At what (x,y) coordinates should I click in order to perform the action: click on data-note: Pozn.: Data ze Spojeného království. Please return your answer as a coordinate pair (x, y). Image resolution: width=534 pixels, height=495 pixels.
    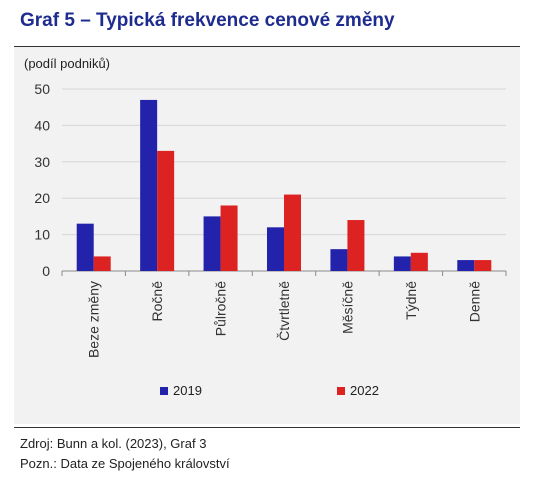
    Looking at the image, I should click on (125, 463).